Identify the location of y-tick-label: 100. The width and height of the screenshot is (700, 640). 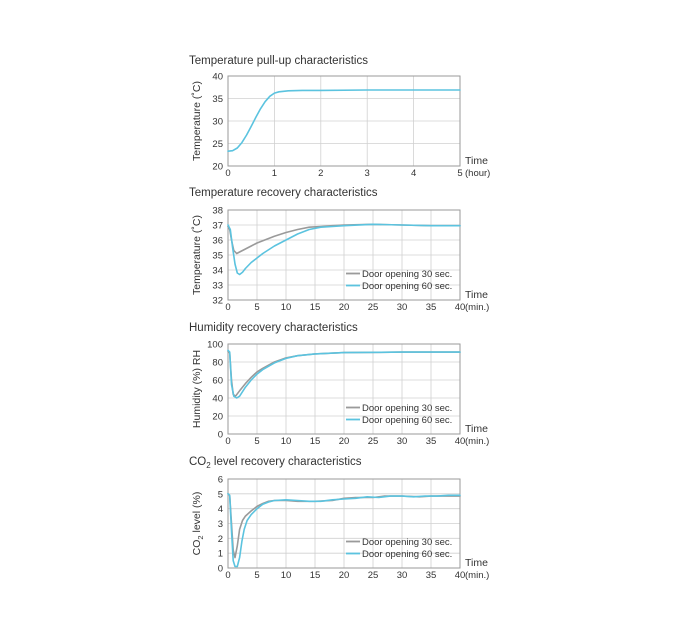
(215, 345).